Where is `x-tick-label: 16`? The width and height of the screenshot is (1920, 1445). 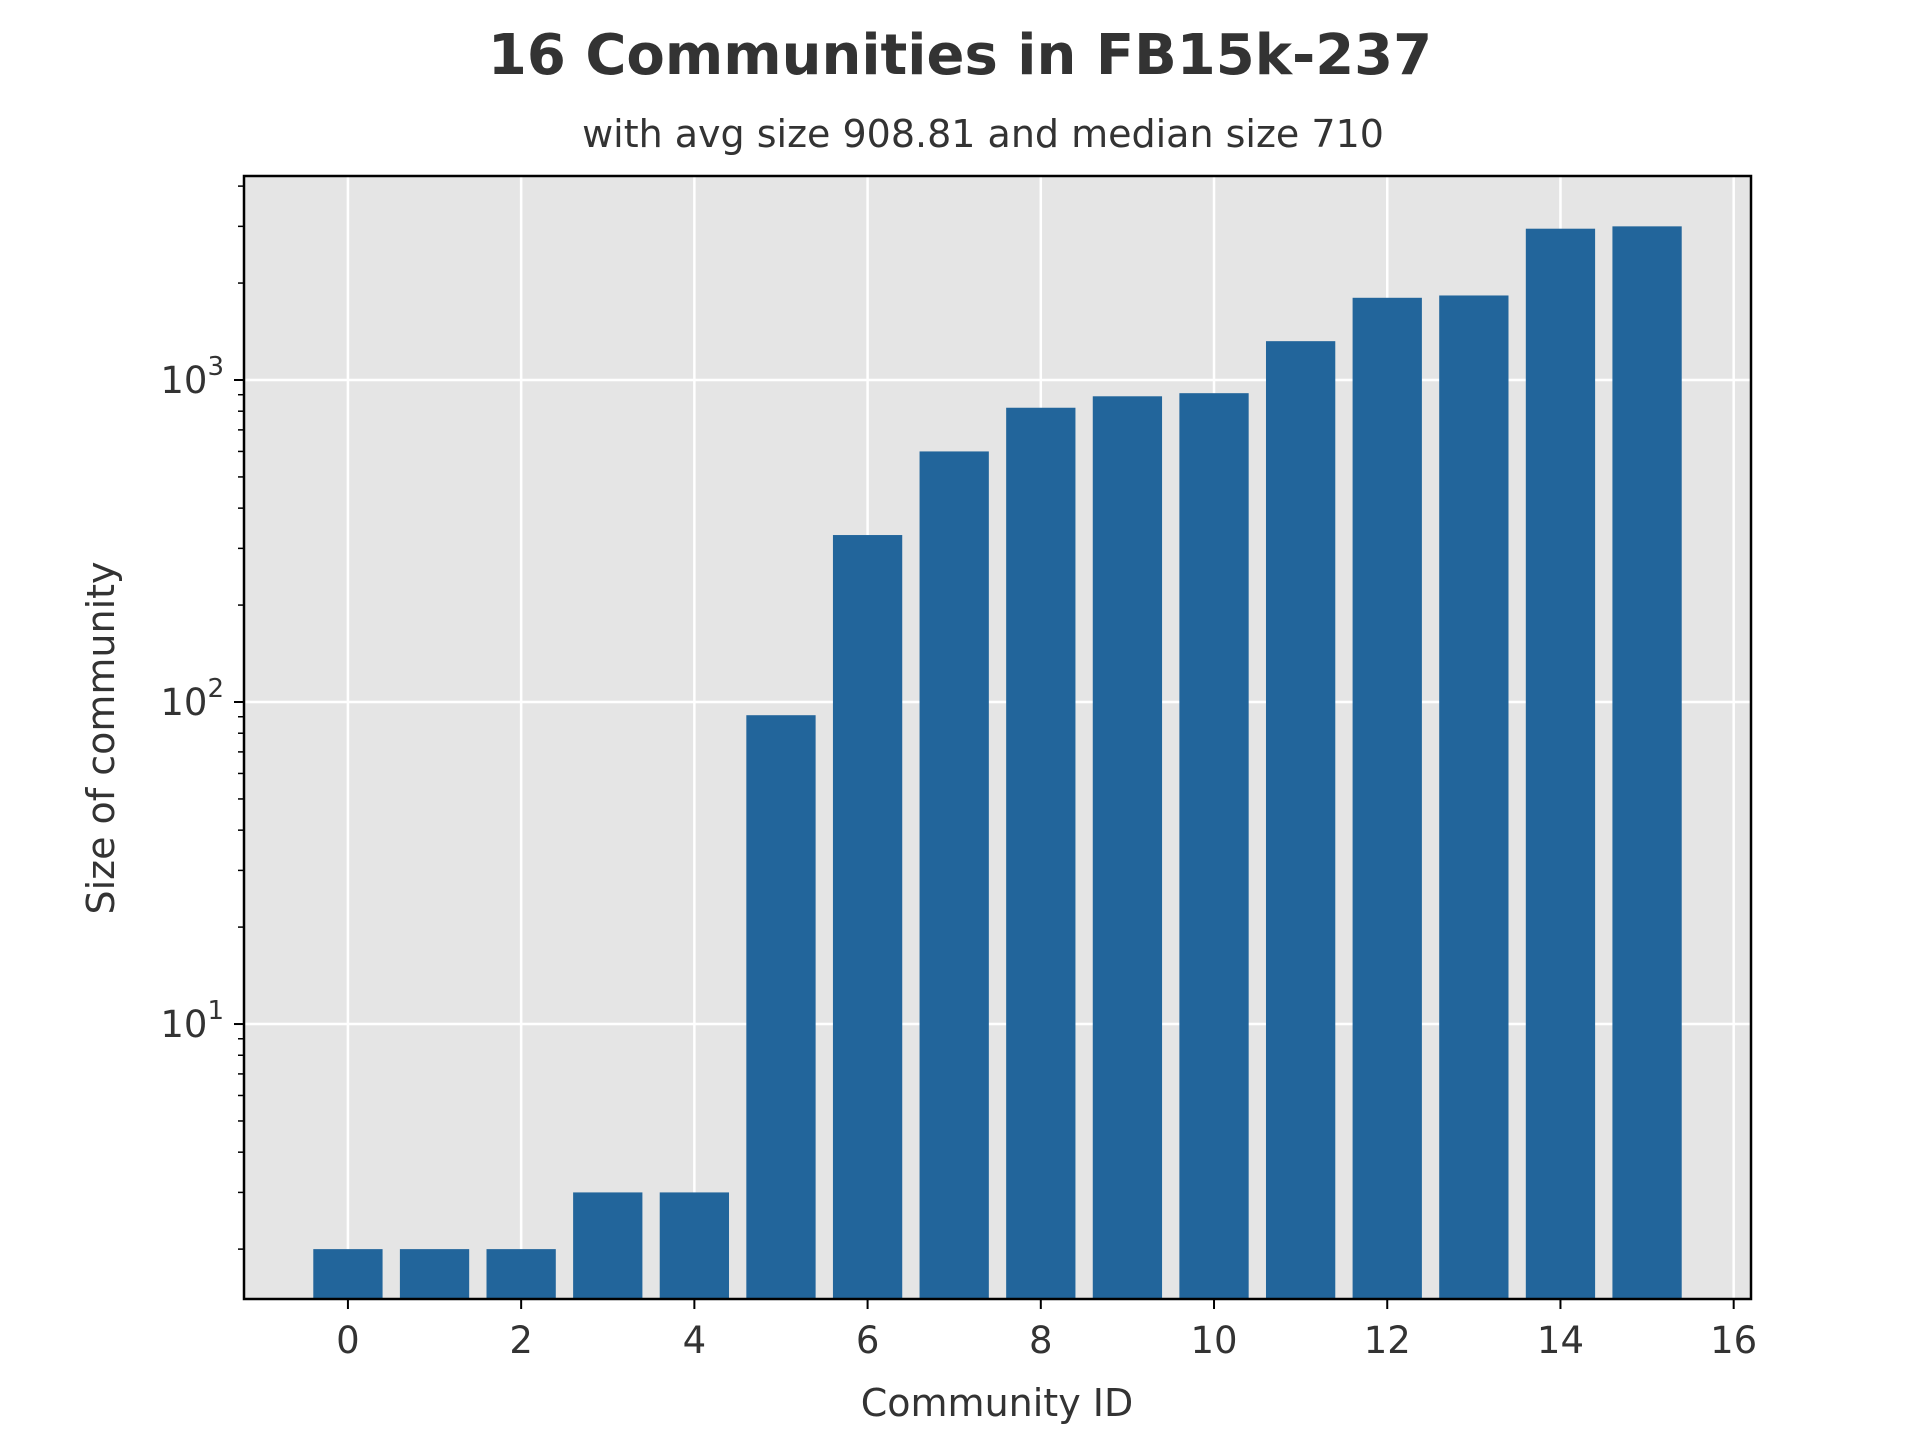
x-tick-label: 16 is located at coordinates (1733, 1340).